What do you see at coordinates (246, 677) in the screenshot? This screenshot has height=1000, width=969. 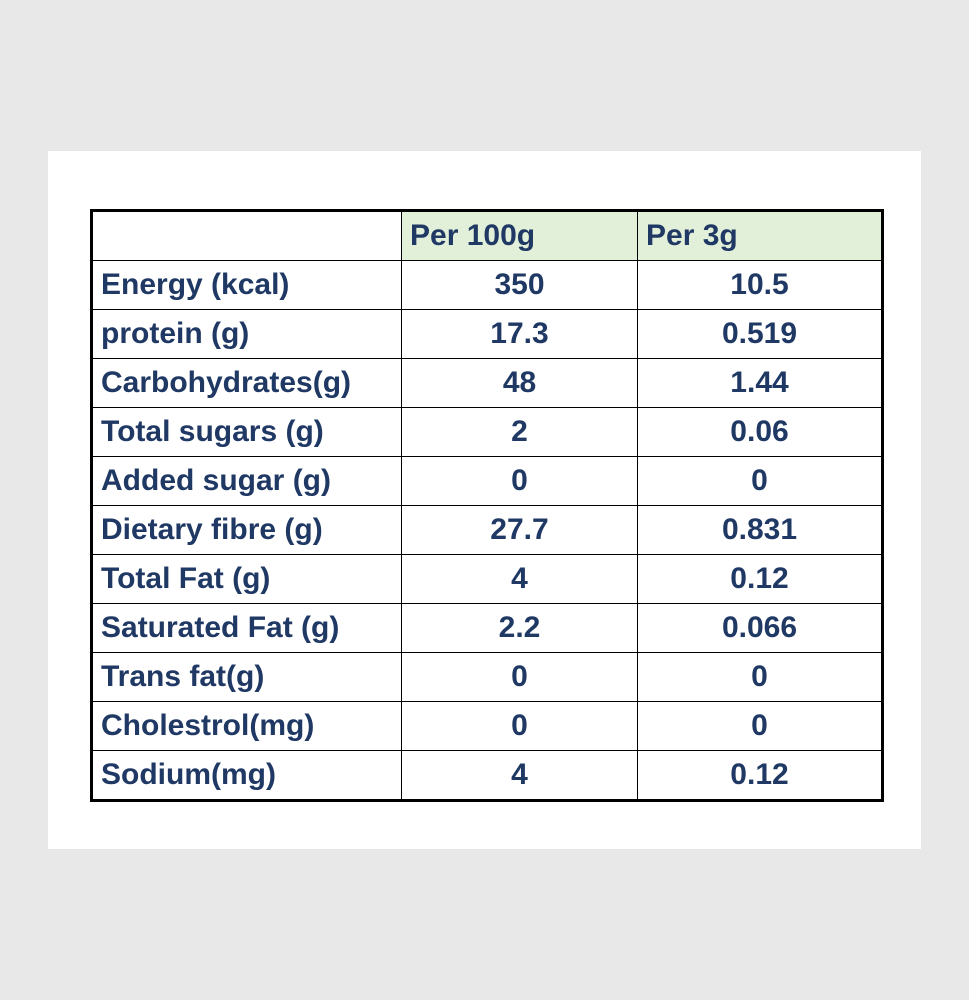 I see `nutrient-label: Trans fat(g)` at bounding box center [246, 677].